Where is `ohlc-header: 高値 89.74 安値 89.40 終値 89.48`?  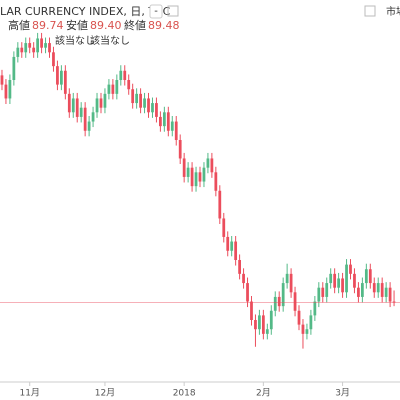
ohlc-header: 高値 89.74 安値 89.40 終値 89.48 is located at coordinates (94, 25).